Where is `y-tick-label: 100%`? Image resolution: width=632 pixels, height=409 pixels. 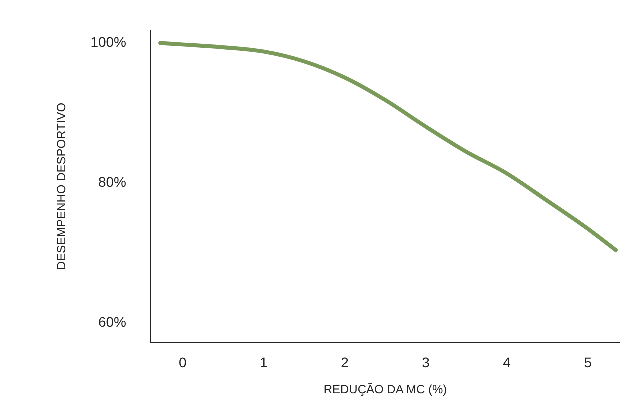
y-tick-label: 100% is located at coordinates (108, 42).